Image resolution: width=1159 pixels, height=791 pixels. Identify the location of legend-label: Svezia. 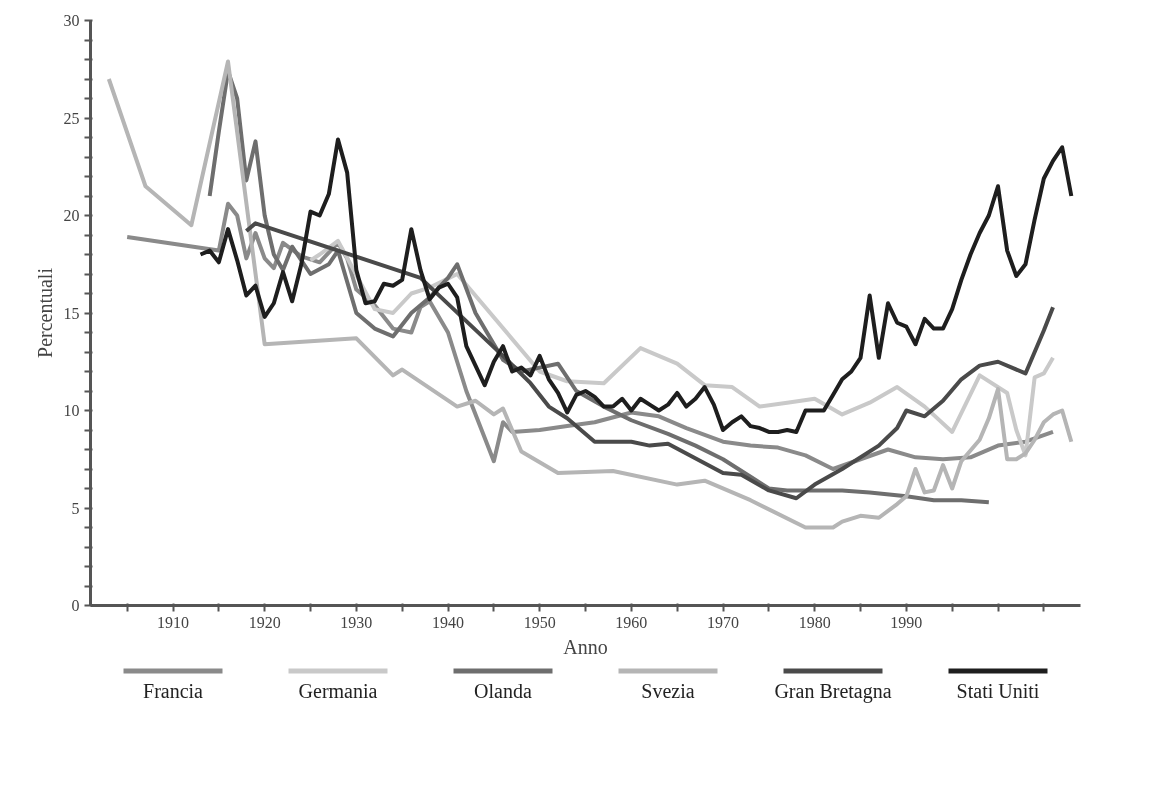
(668, 691).